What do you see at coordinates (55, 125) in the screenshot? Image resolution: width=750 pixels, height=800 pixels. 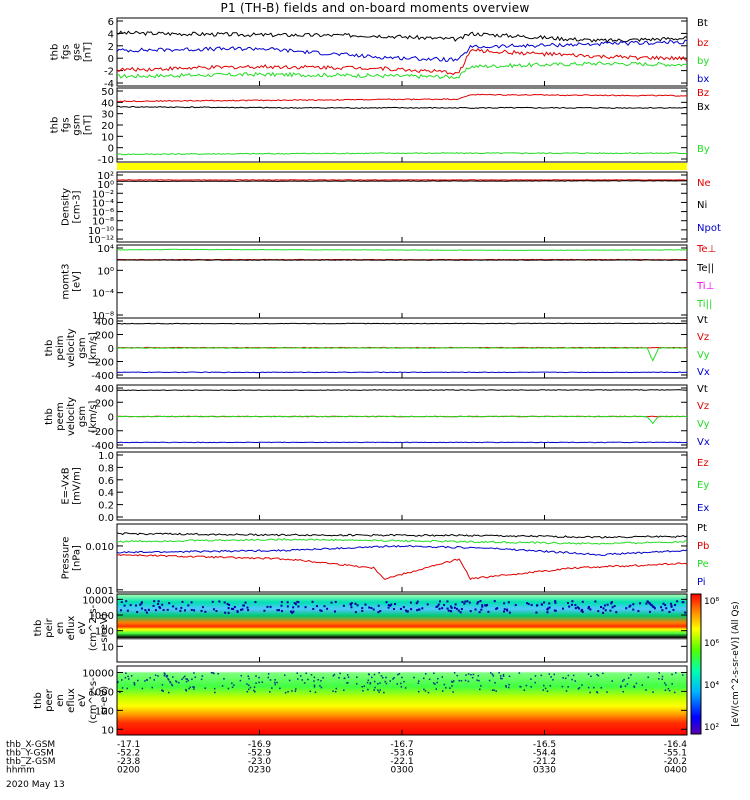 I see `y-axis-label: thb` at bounding box center [55, 125].